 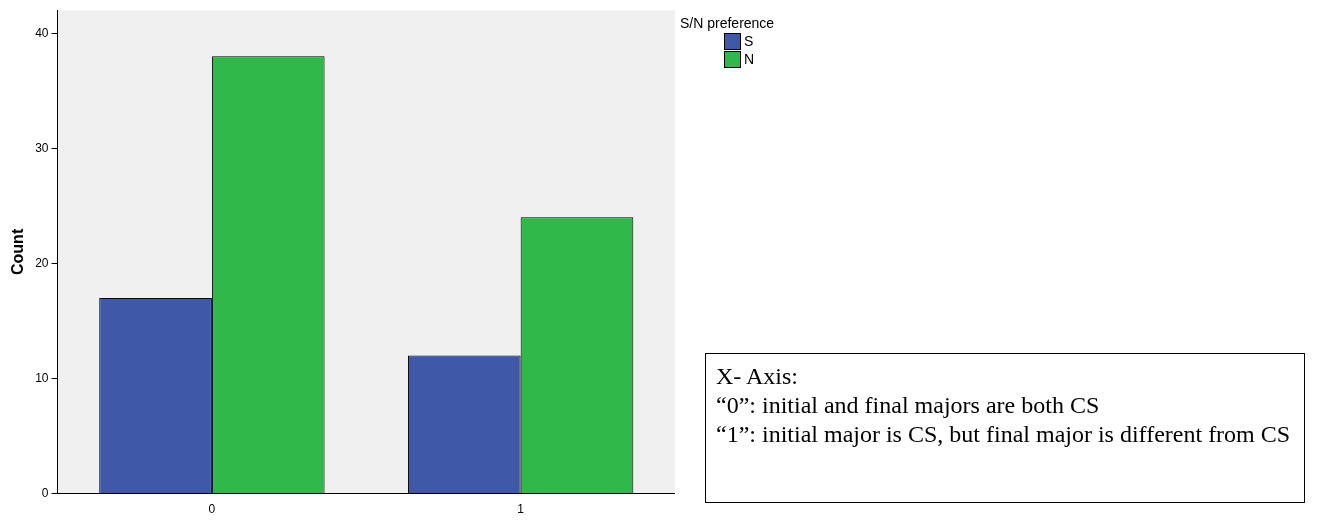 I want to click on y-tick-label: 40, so click(x=42, y=32).